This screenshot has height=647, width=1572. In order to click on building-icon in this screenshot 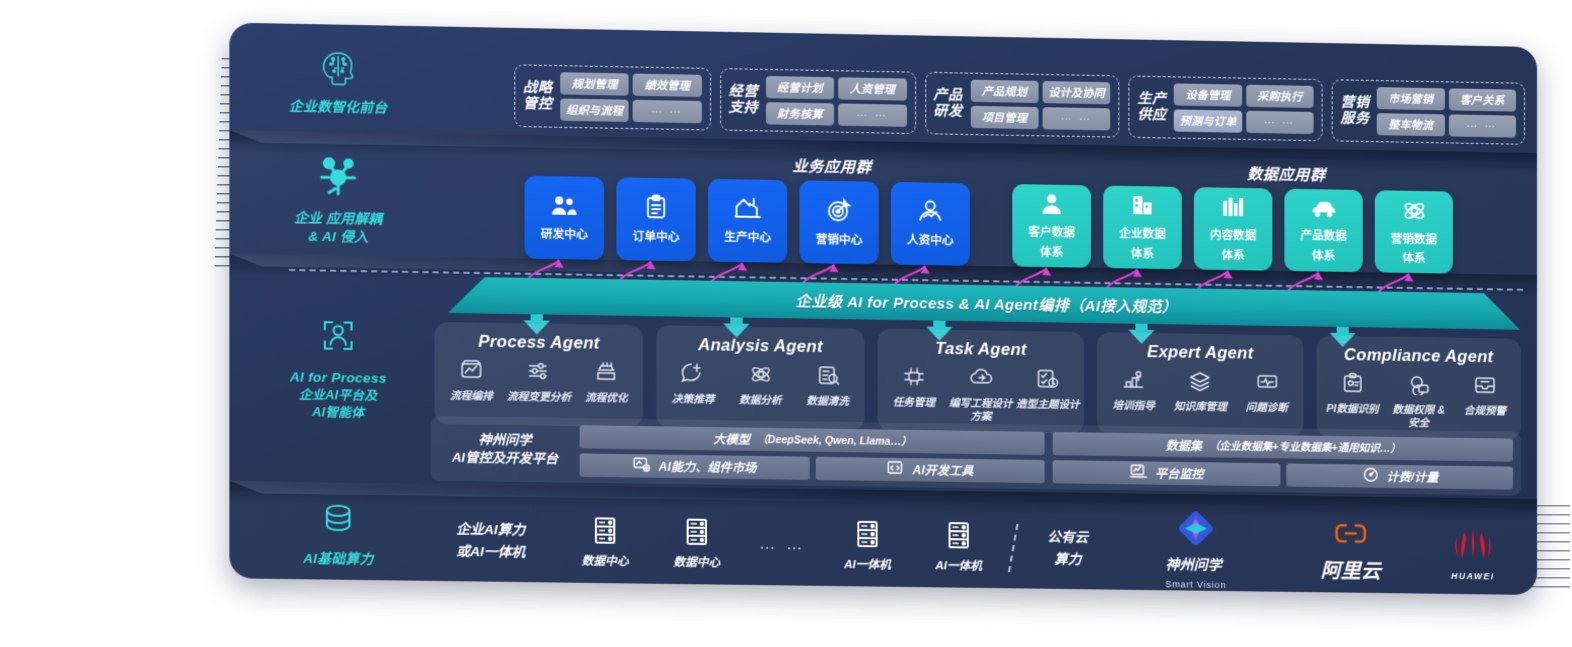, I will do `click(1142, 209)`.